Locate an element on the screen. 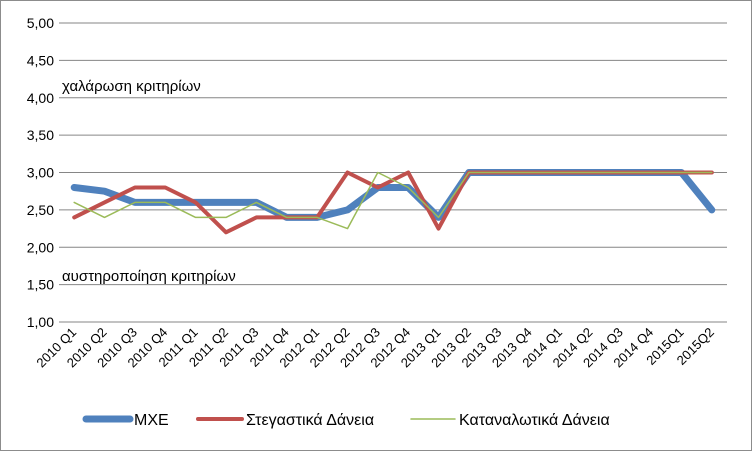  y-axis-ticks: 1,00 1,50 2,00 2,50 3,00 3,50 4,00 4,50 5,00 is located at coordinates (40, 172).